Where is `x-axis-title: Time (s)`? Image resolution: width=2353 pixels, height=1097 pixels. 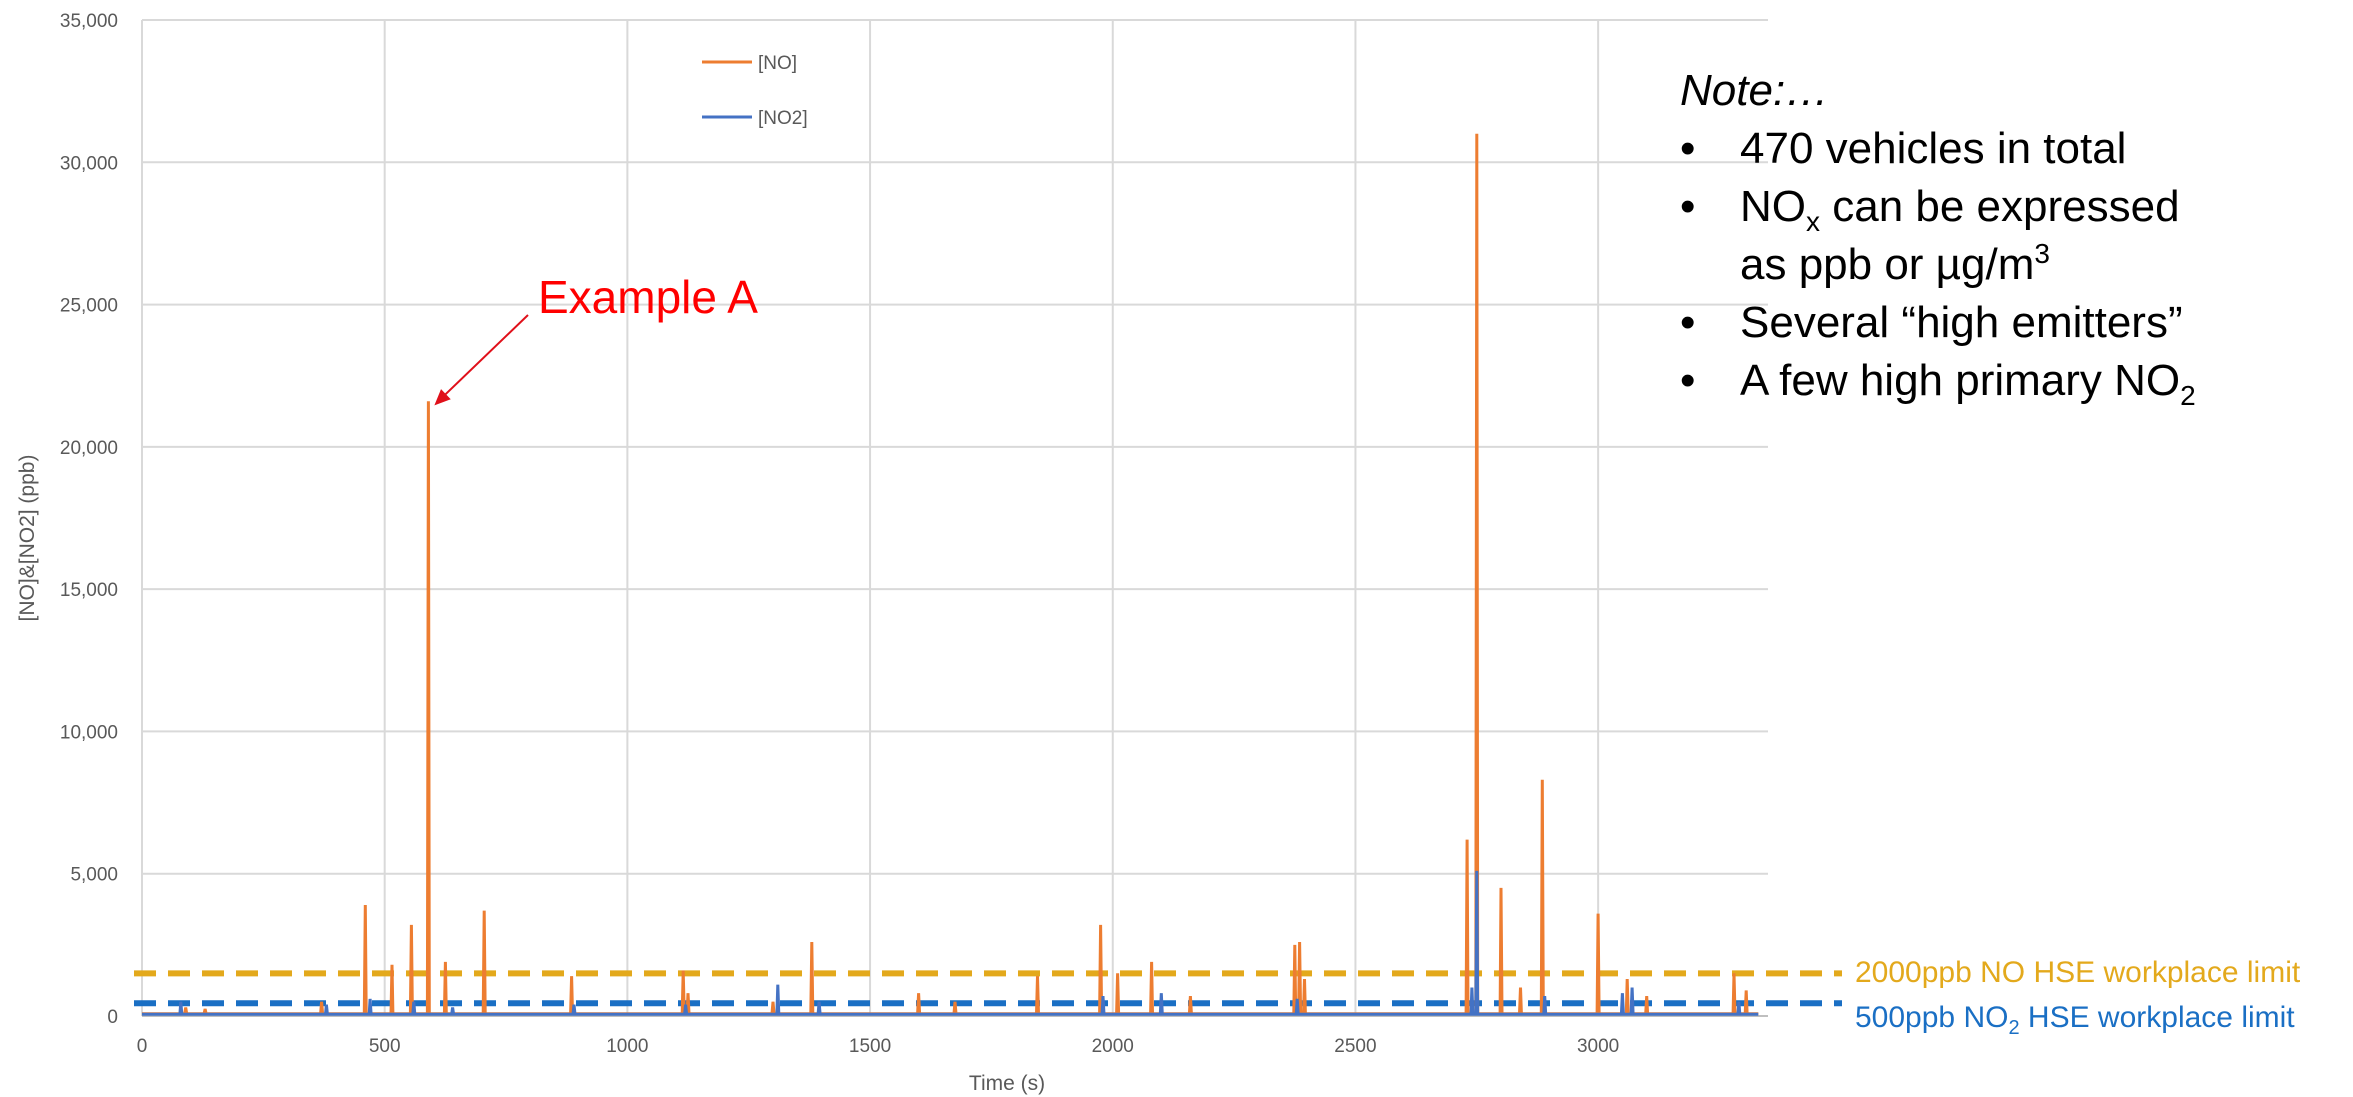 x-axis-title: Time (s) is located at coordinates (1007, 1083).